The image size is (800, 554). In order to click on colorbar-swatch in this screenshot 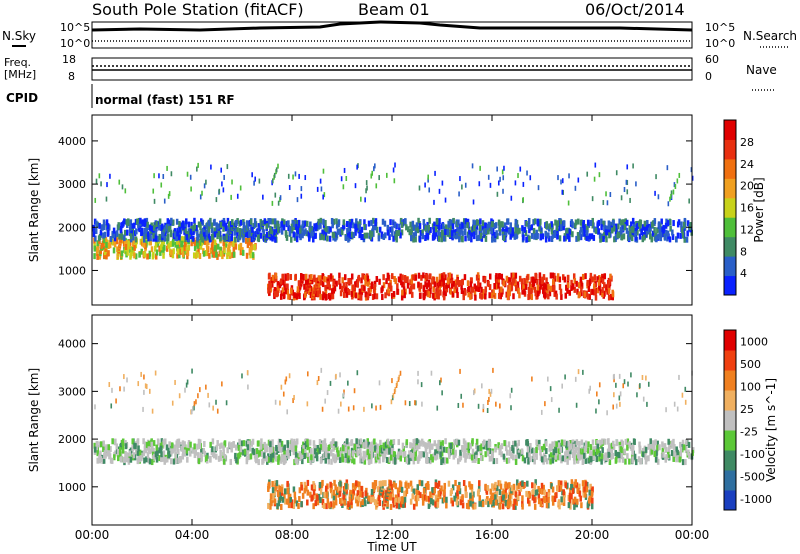, I will do `click(730, 227)`.